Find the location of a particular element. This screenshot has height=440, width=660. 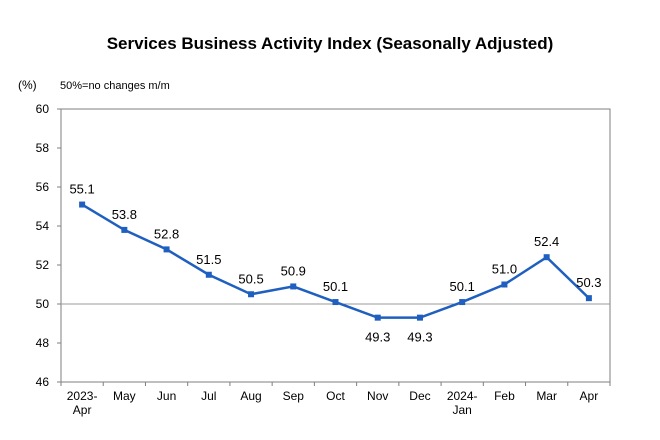

x-tick-label: Feb is located at coordinates (504, 396).